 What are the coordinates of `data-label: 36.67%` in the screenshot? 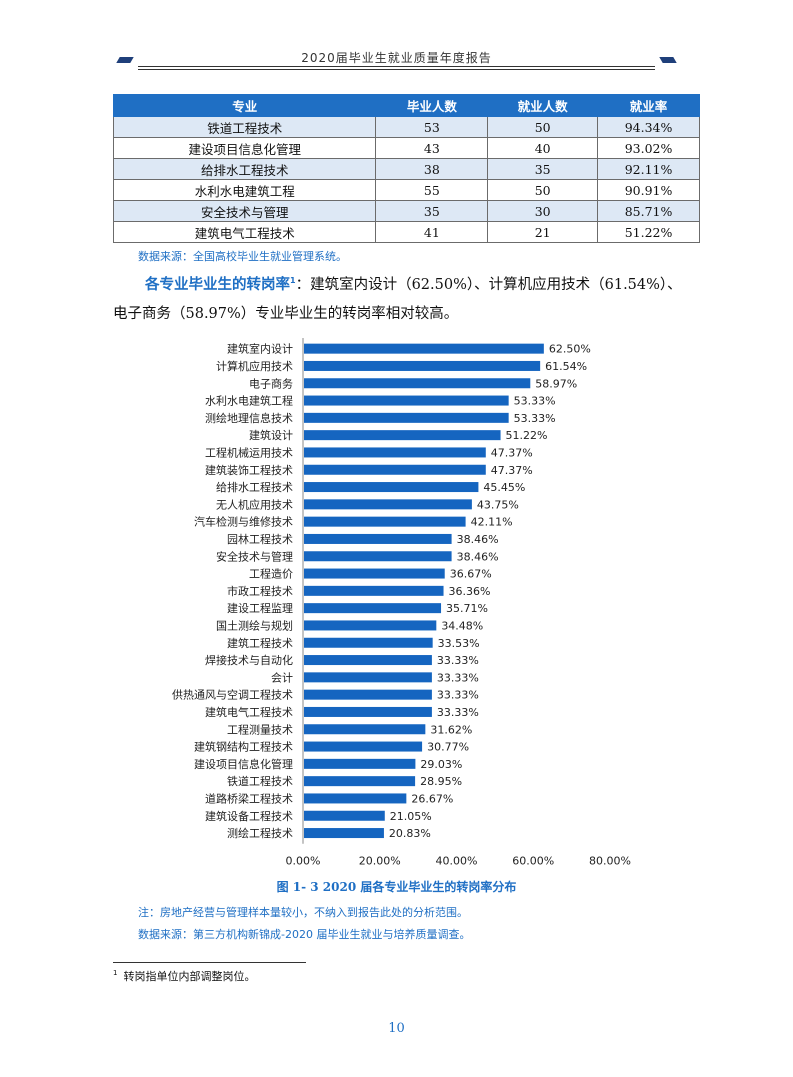 It's located at (471, 574).